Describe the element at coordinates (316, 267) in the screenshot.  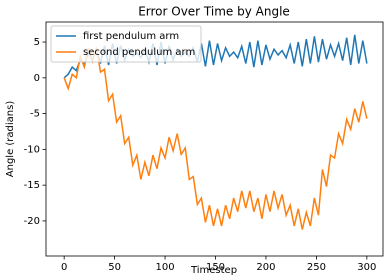
I see `x-tick-label: 250` at that location.